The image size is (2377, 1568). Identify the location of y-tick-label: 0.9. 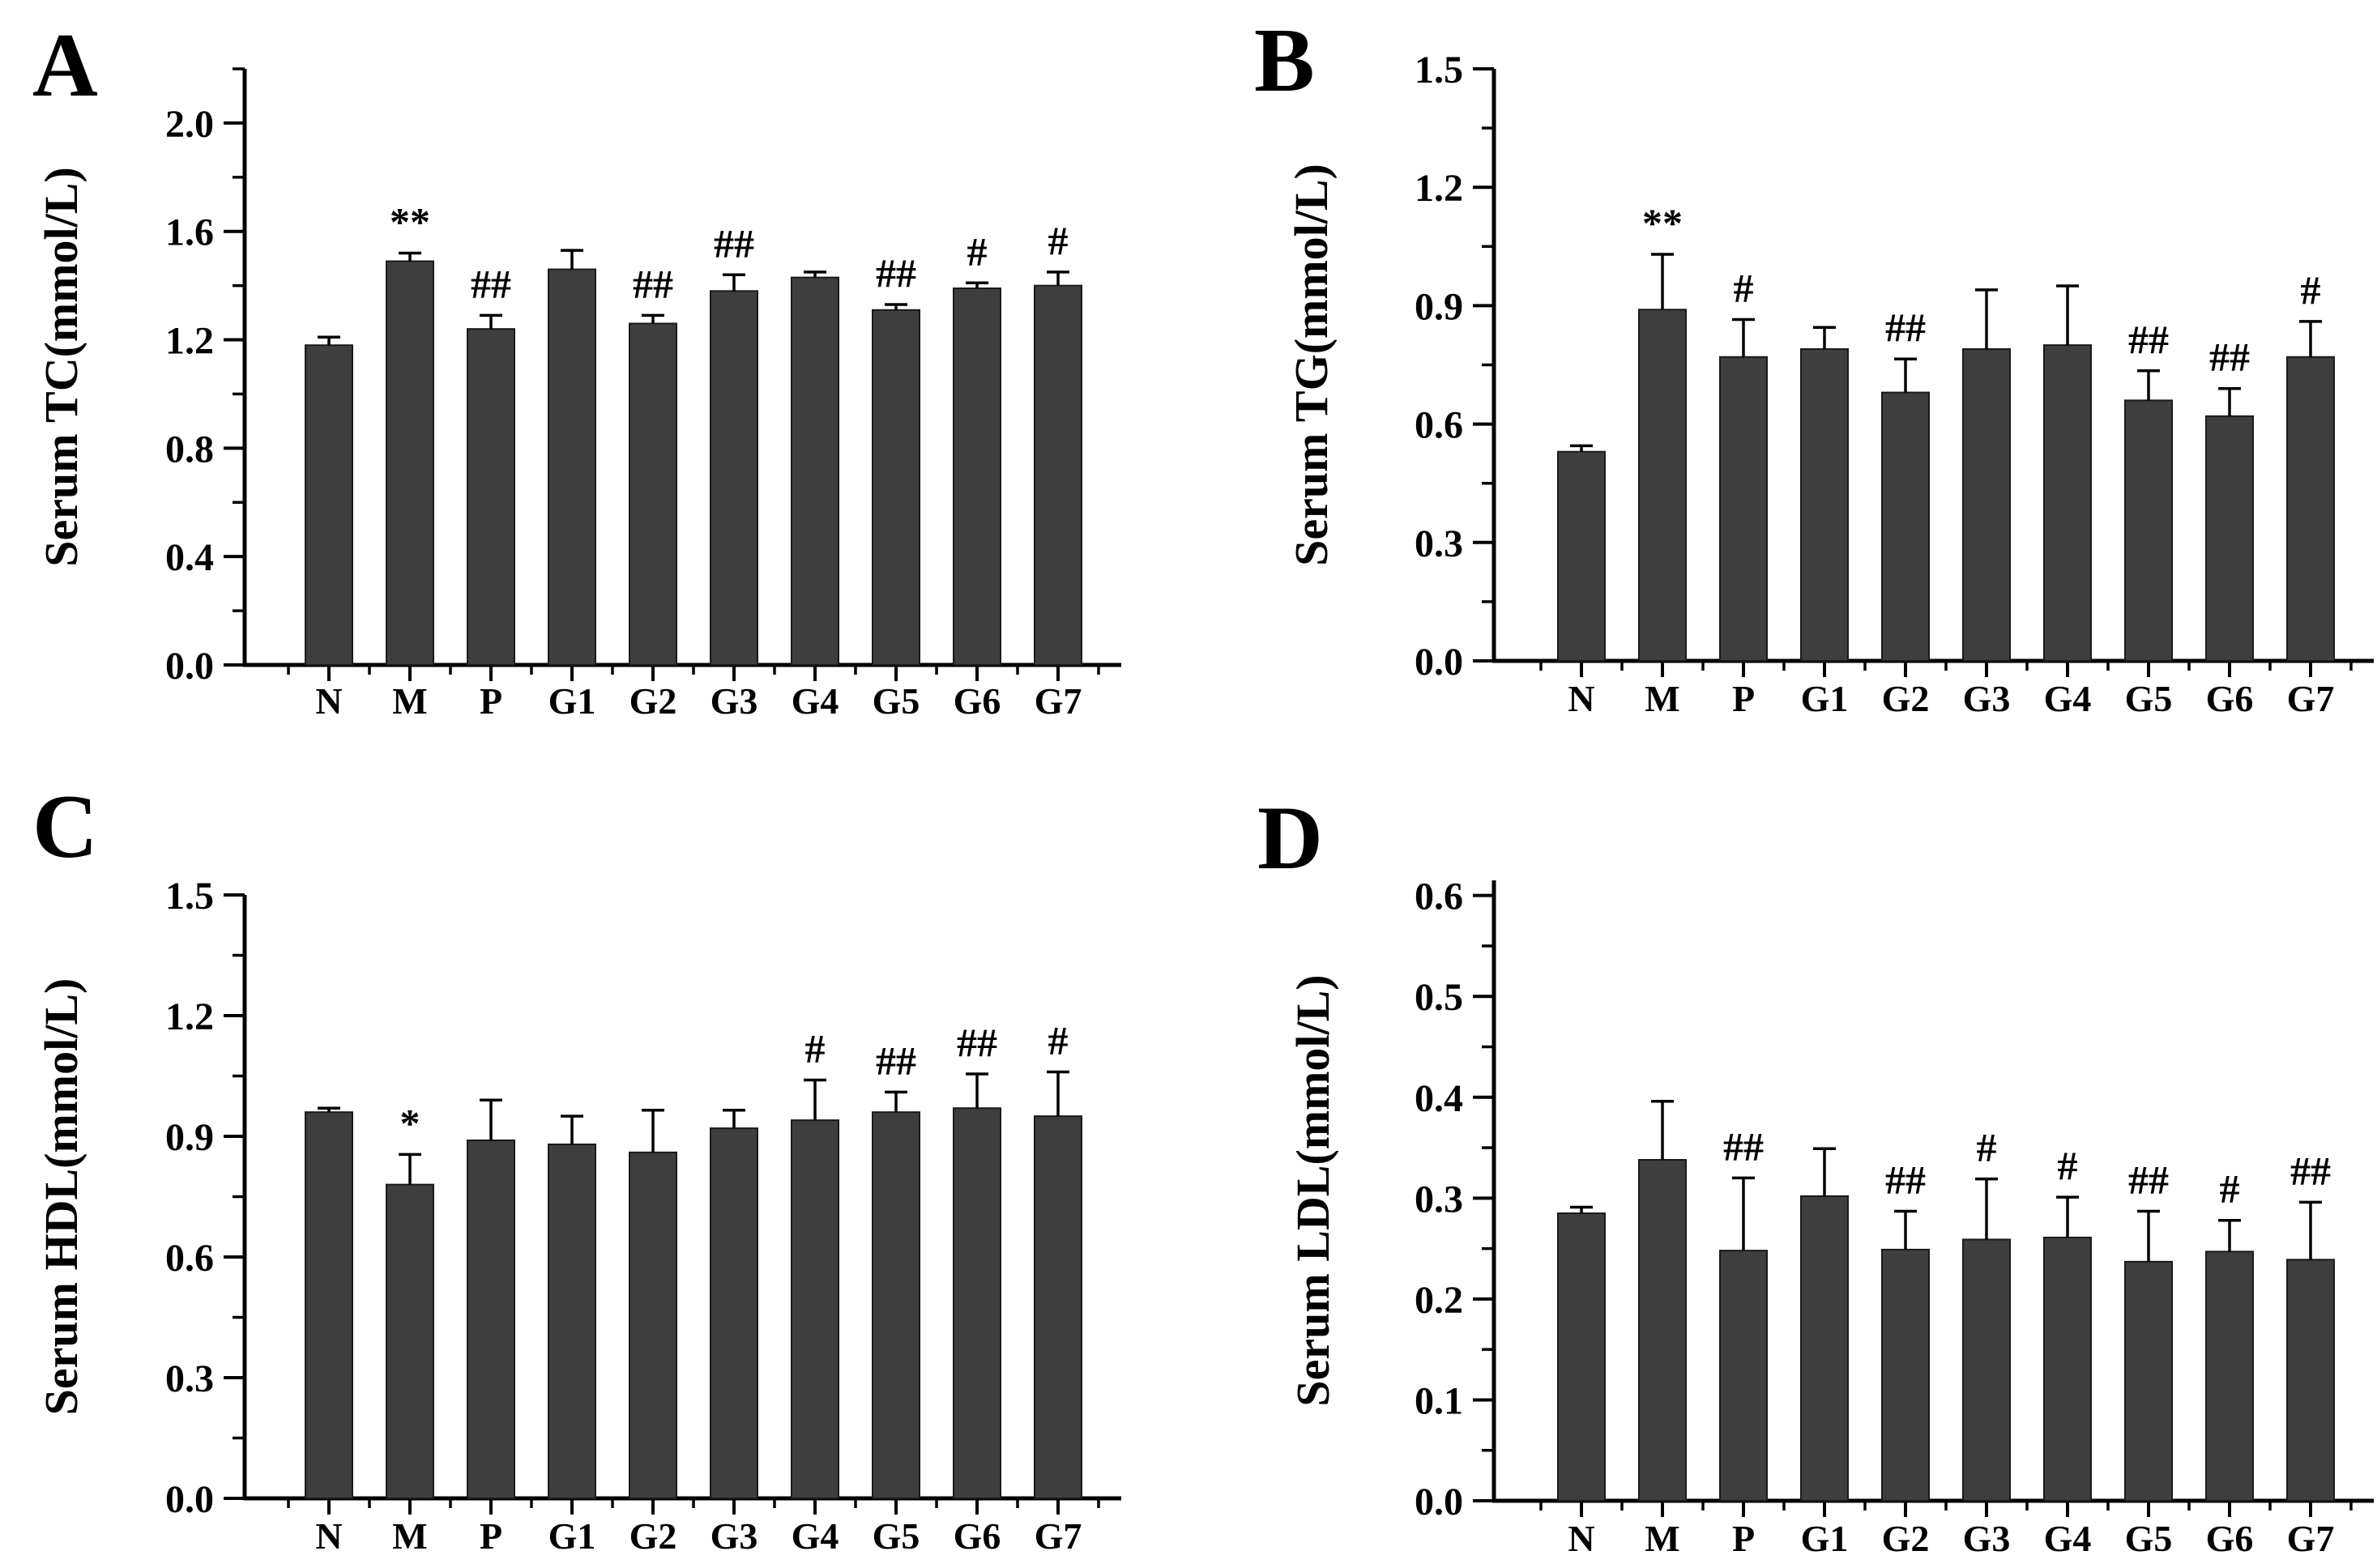
(189, 1137).